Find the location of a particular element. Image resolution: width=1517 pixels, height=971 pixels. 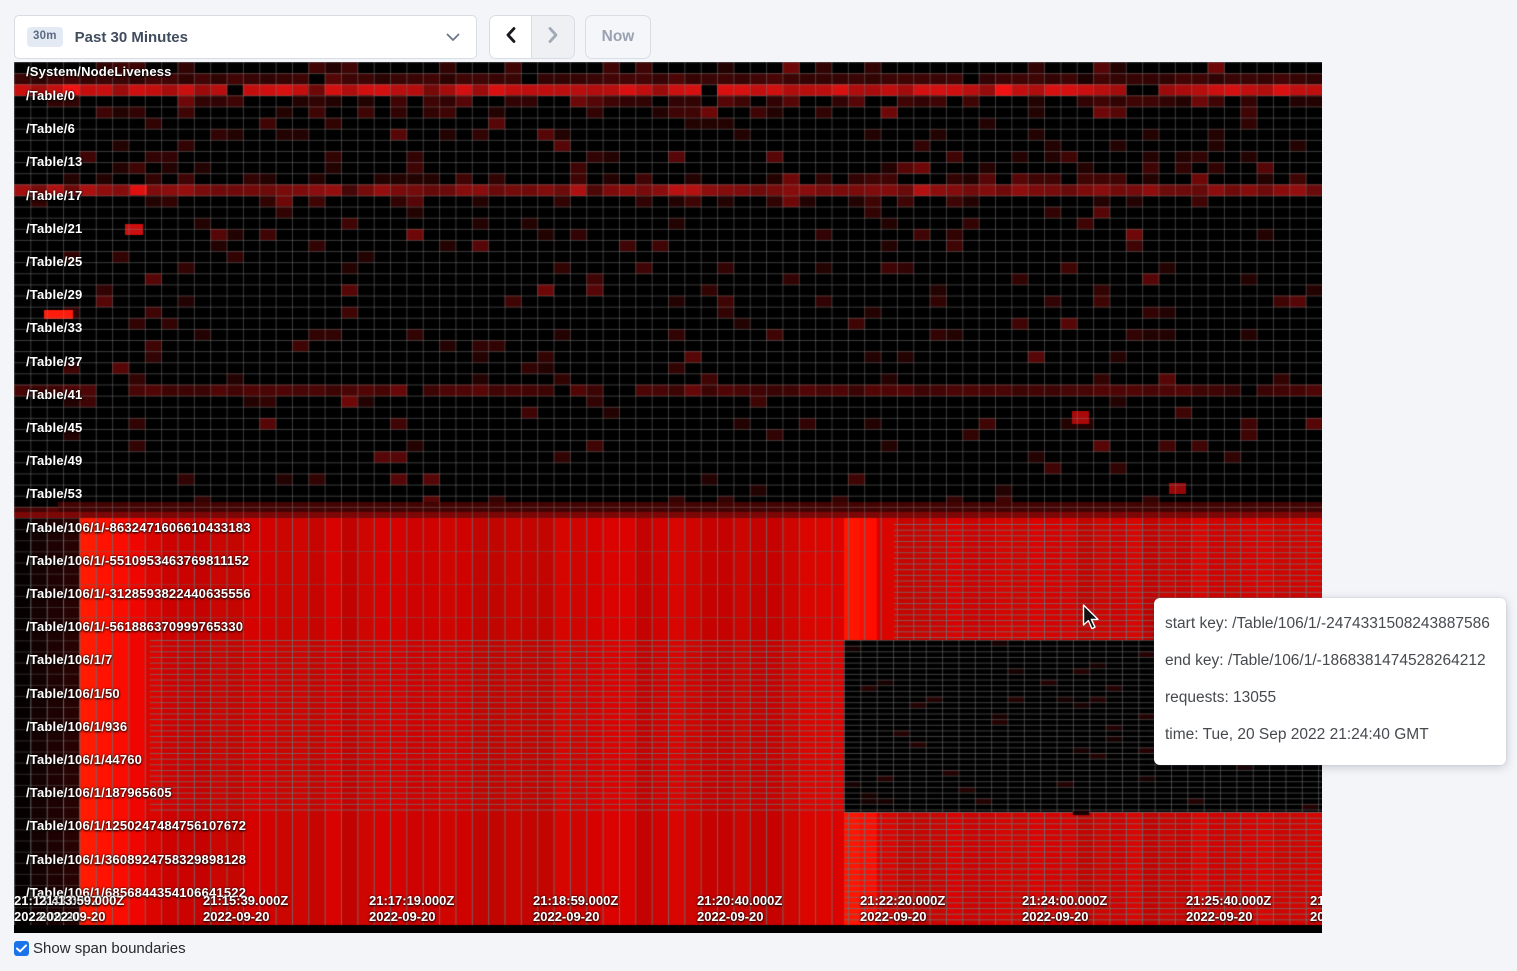

check-icon is located at coordinates (21, 949).